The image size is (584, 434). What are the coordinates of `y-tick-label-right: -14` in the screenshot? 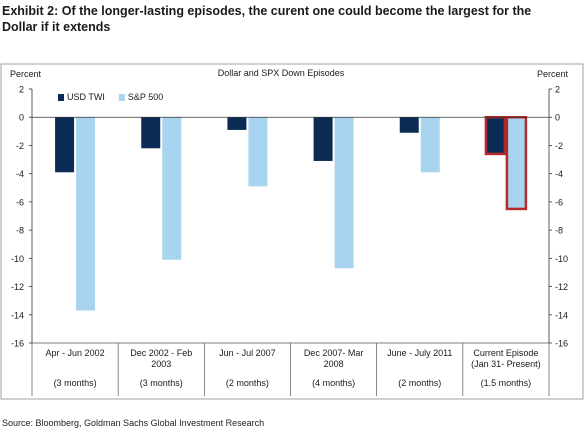 It's located at (561, 315).